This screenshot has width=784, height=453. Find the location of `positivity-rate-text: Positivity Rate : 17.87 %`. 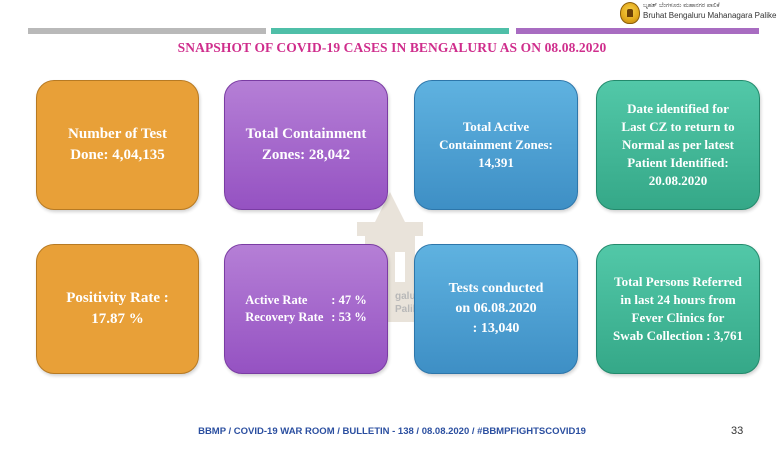

positivity-rate-text: Positivity Rate : 17.87 % is located at coordinates (117, 308).